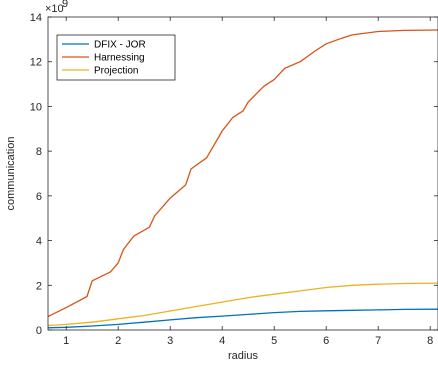 The image size is (438, 367). Describe the element at coordinates (36, 63) in the screenshot. I see `y-tick-label: 12` at that location.